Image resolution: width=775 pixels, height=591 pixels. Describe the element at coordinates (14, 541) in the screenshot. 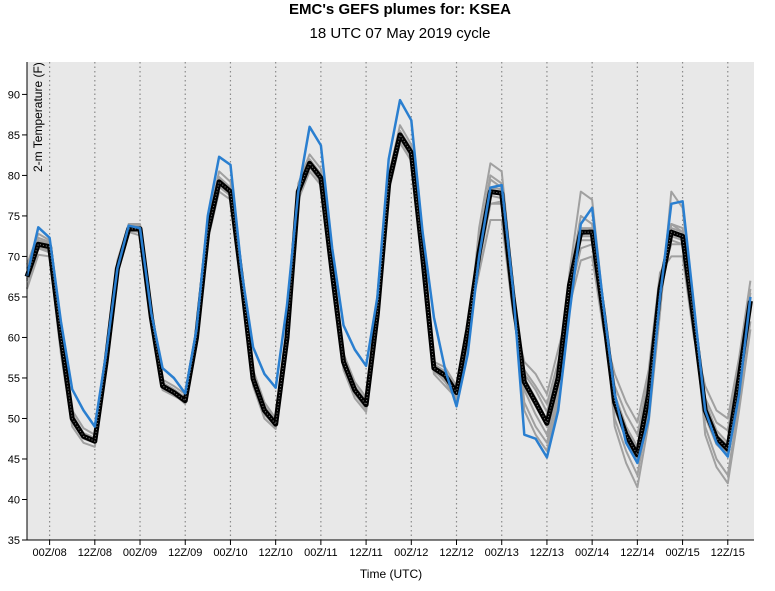

I see `y-tick-label: 35` at that location.